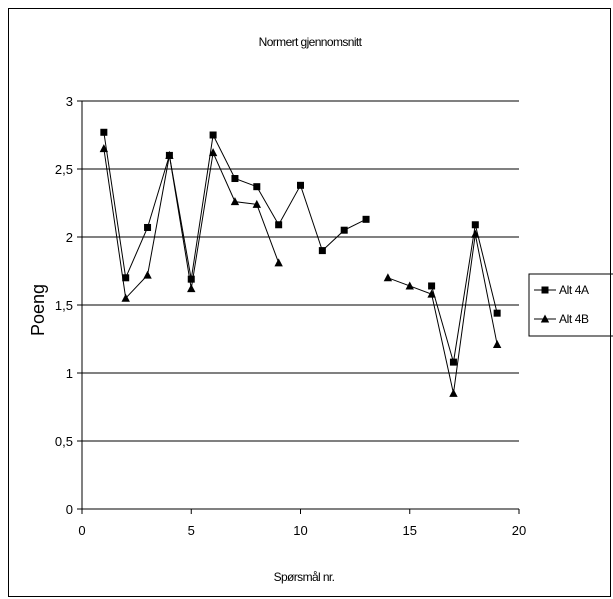  Describe the element at coordinates (191, 530) in the screenshot. I see `x-tick-label: 5` at that location.